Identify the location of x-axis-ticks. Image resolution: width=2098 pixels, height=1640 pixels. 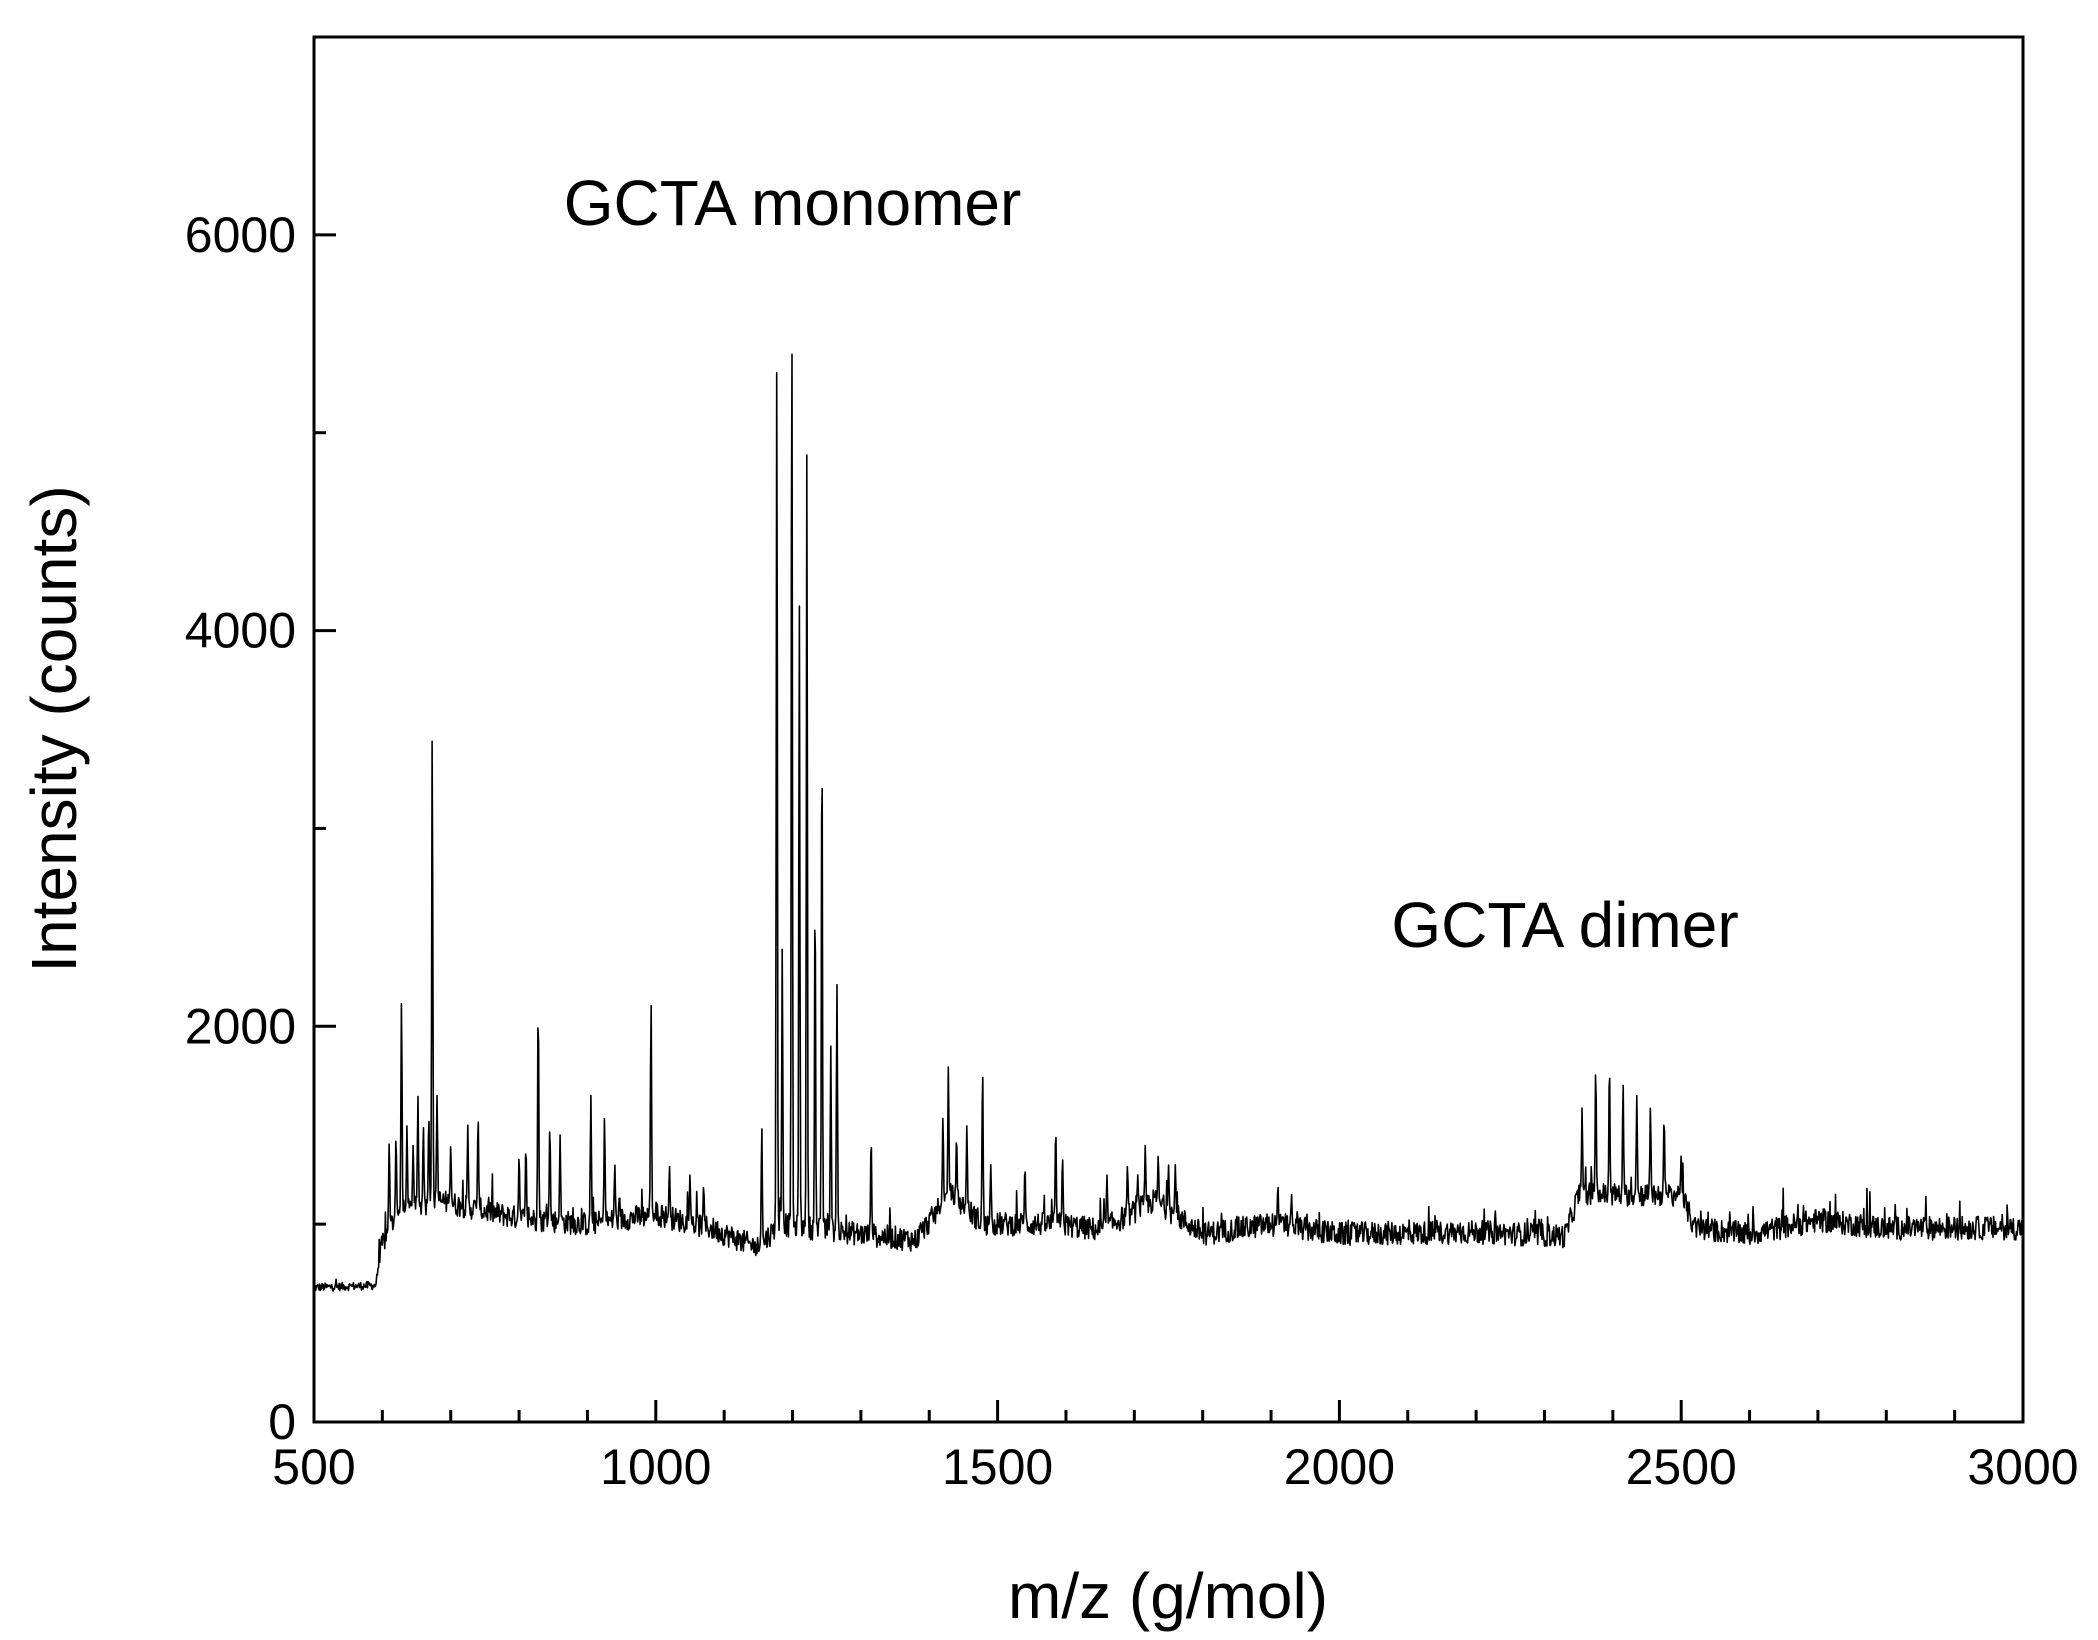
(1168, 1411).